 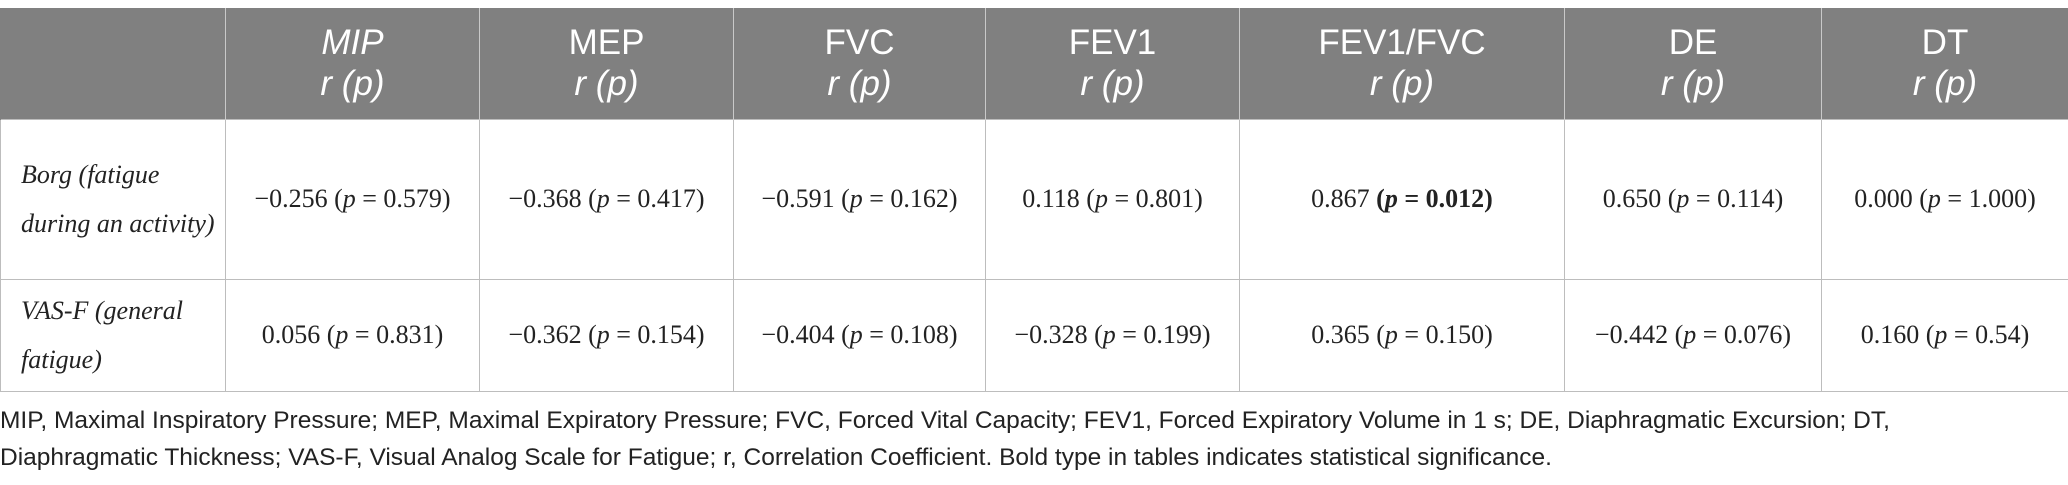 What do you see at coordinates (798, 198) in the screenshot?
I see `cell-r: −0.591` at bounding box center [798, 198].